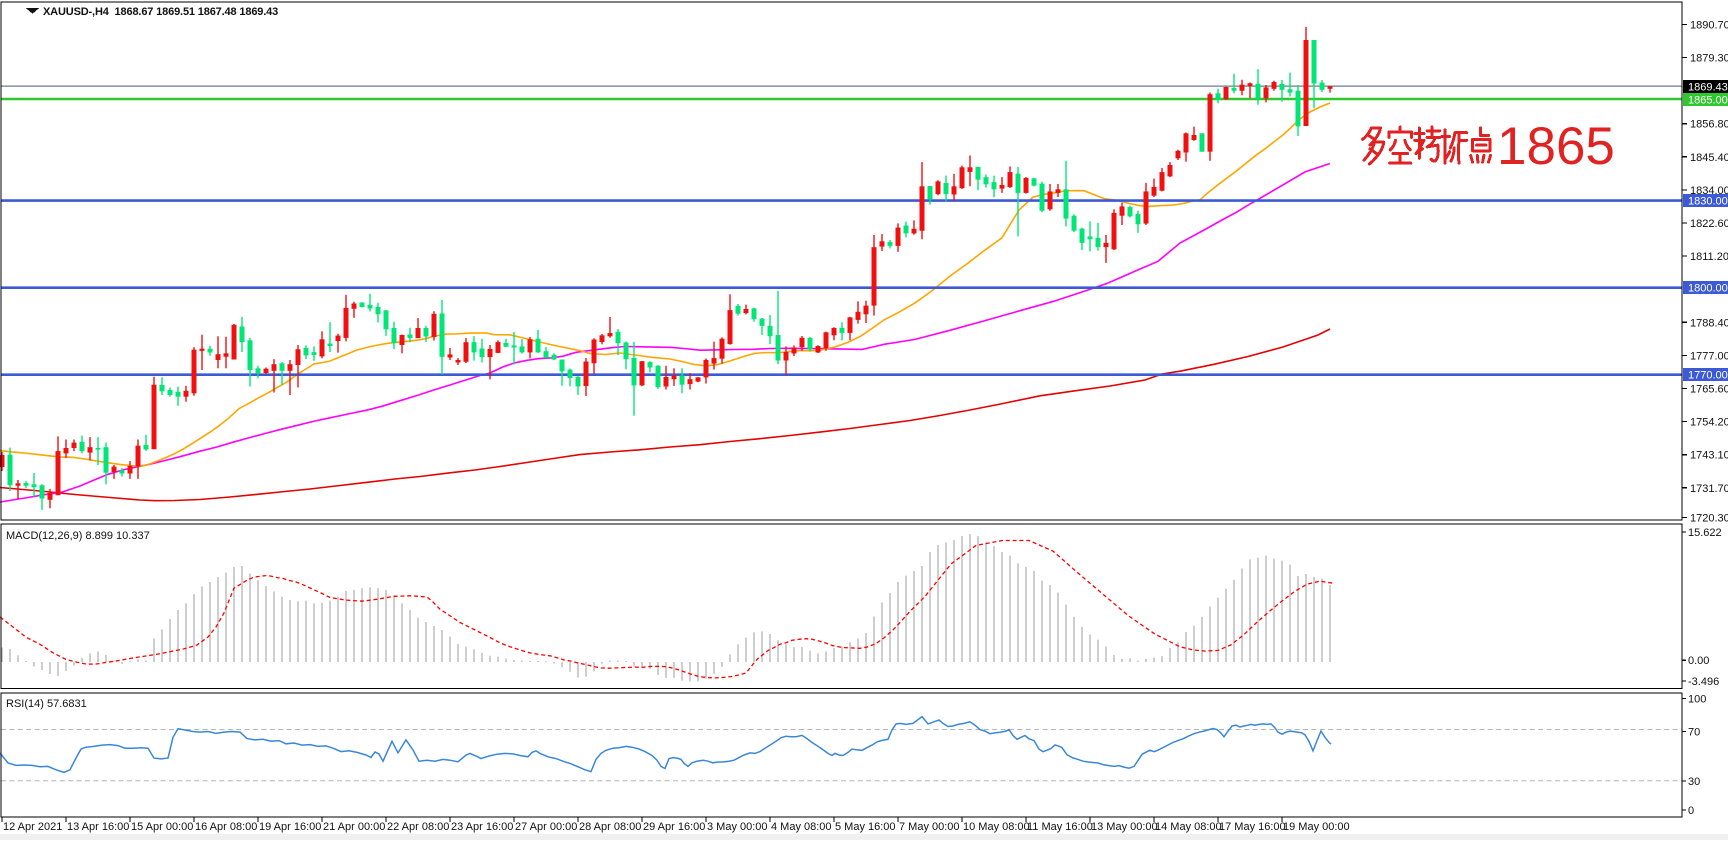  I want to click on svg-text: 10 May 08:00, so click(996, 827).